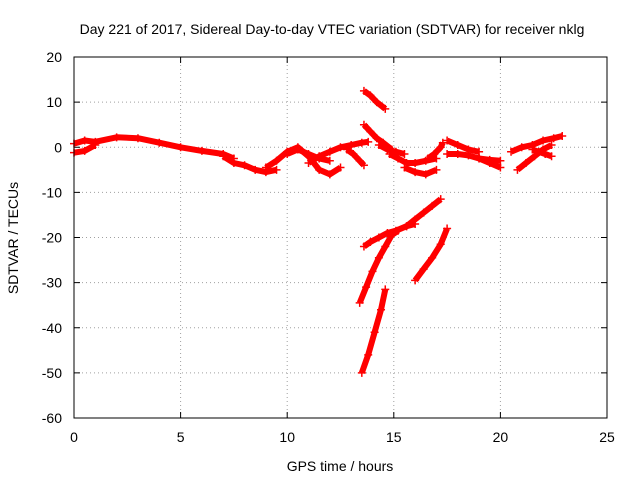 The width and height of the screenshot is (640, 480). I want to click on series-track-e, so click(308, 155).